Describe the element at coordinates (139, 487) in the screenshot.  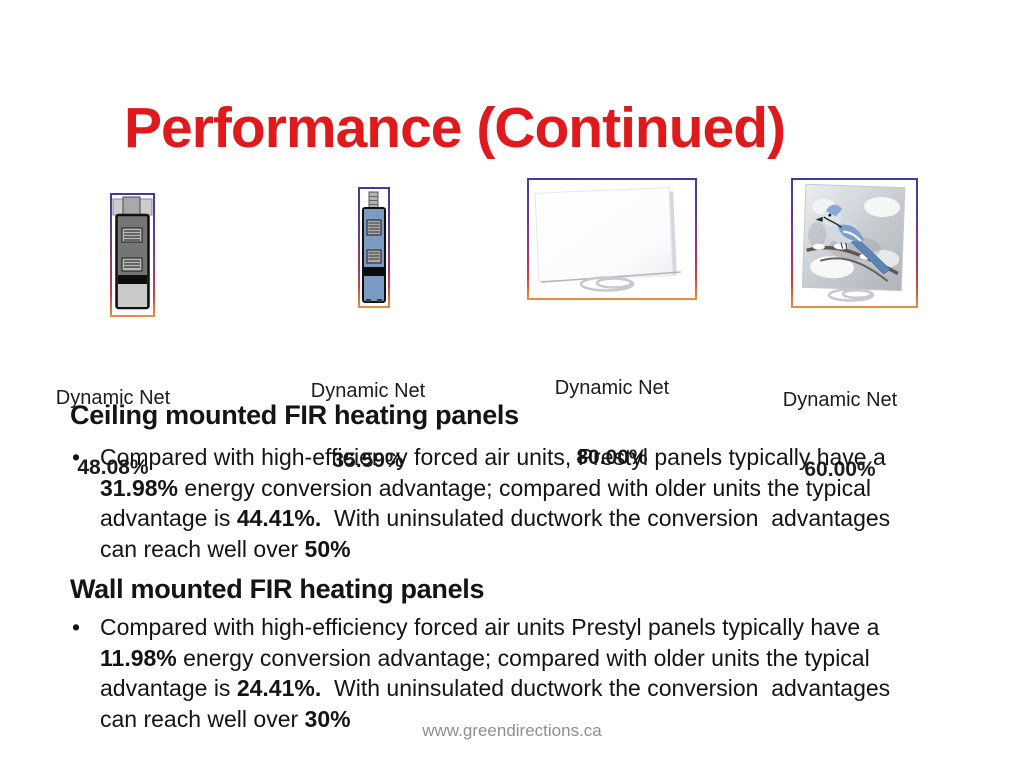
I see `text-segment: 31.98%` at that location.